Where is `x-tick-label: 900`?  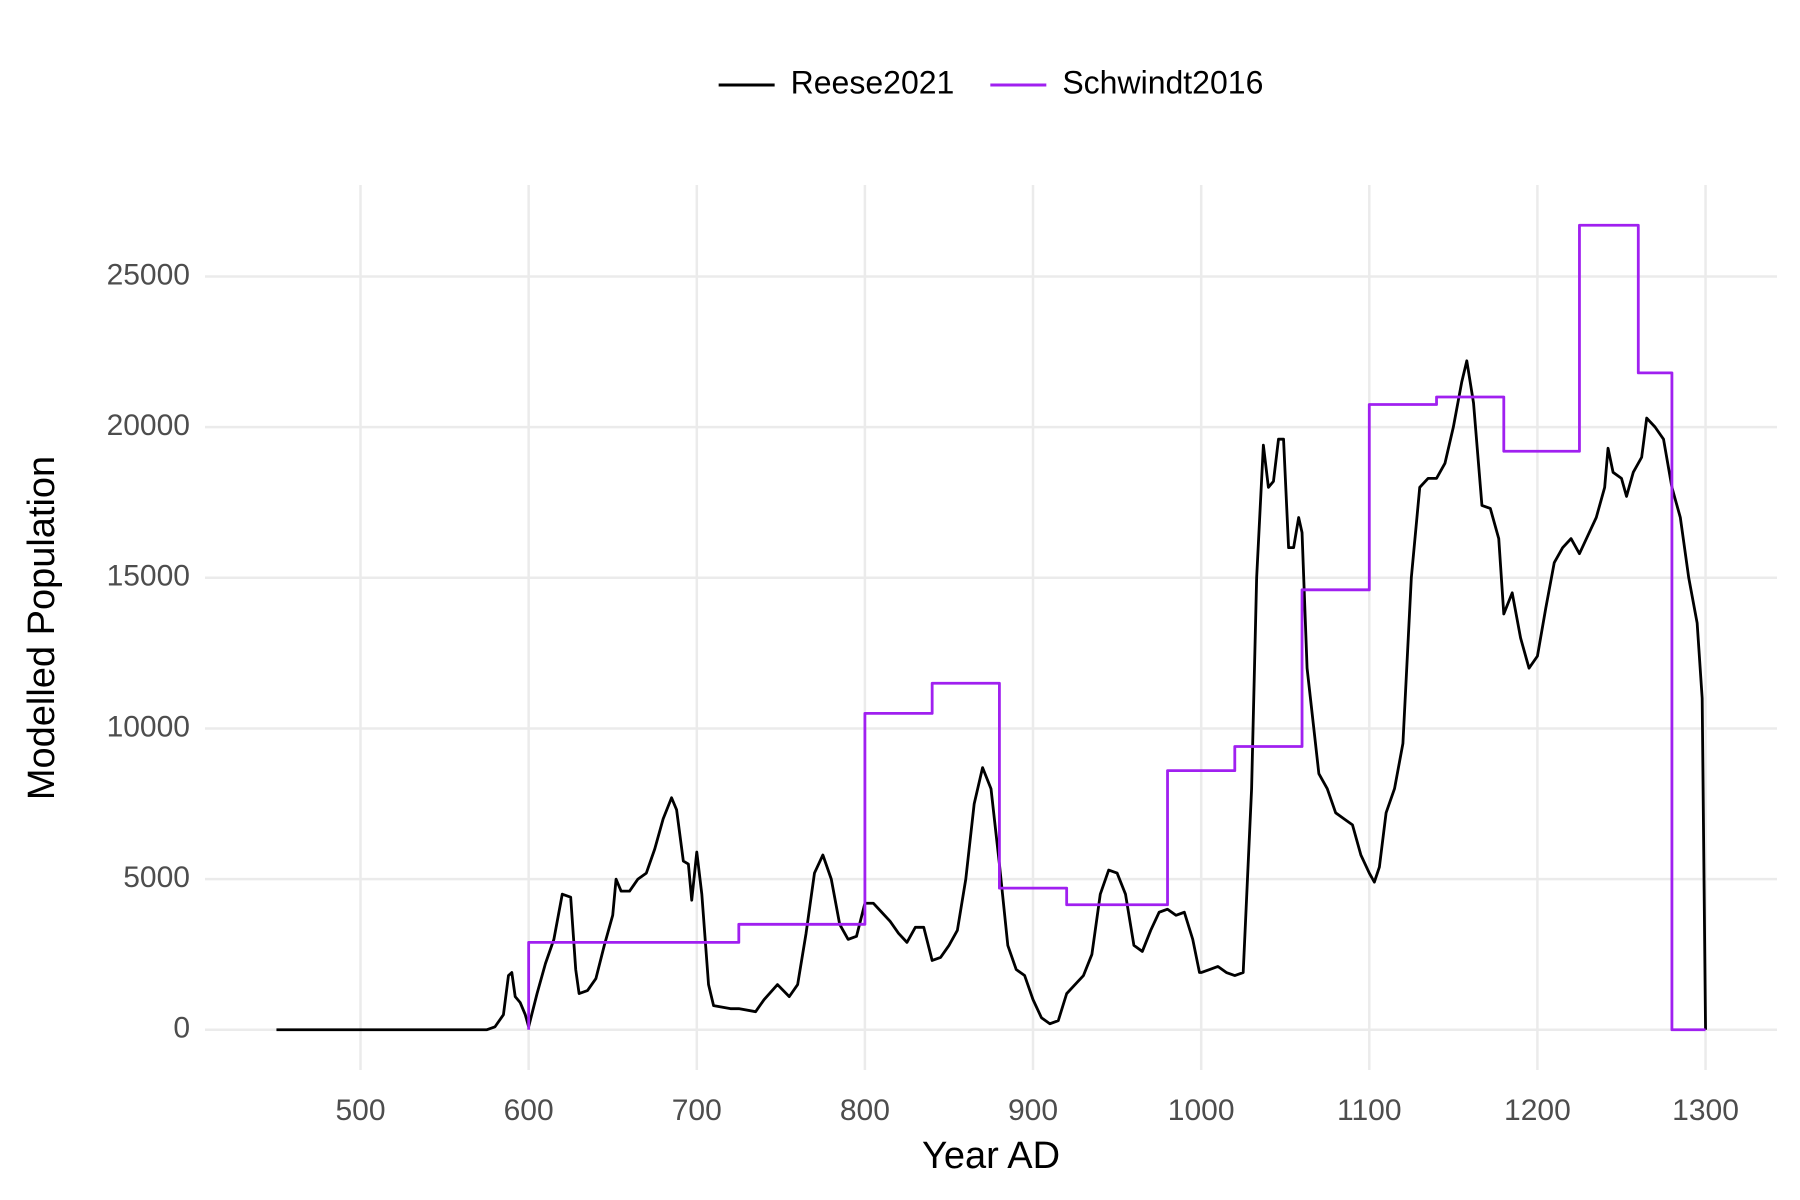
x-tick-label: 900 is located at coordinates (1033, 1110).